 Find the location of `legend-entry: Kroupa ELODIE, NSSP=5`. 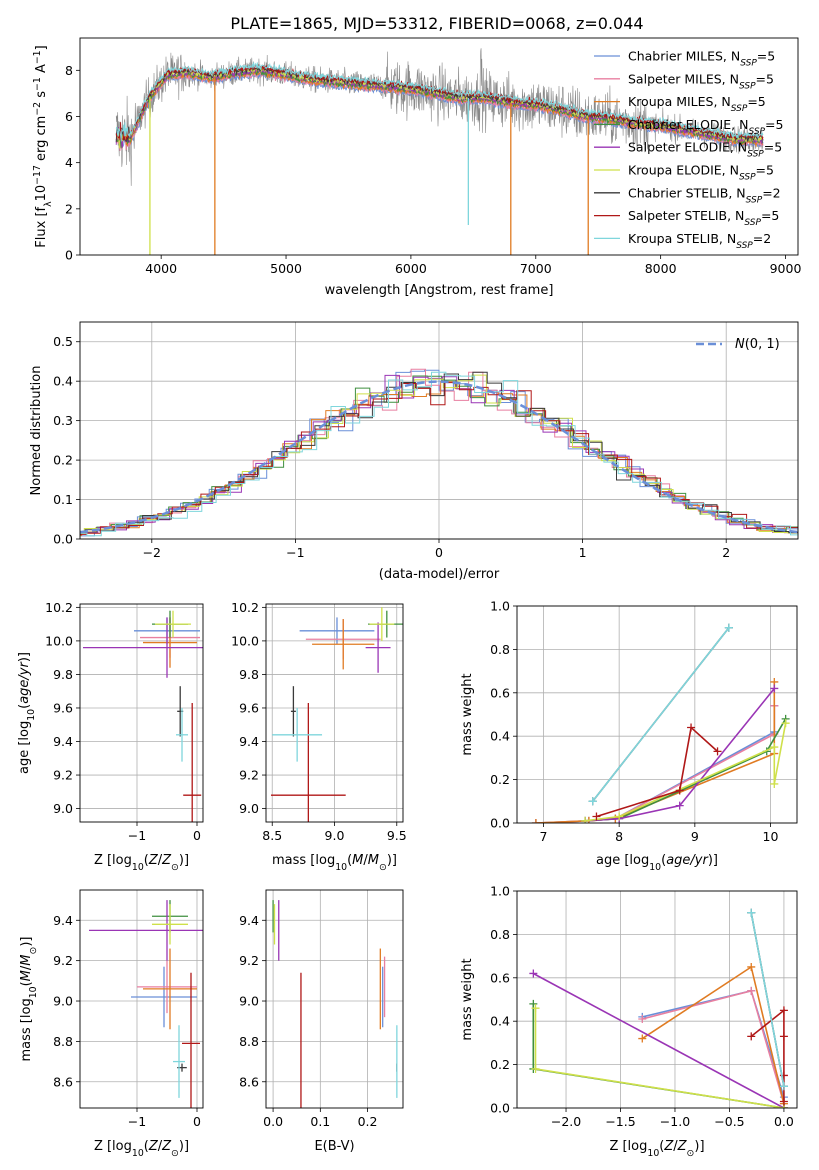

legend-entry: Kroupa ELODIE, NSSP=5 is located at coordinates (701, 173).